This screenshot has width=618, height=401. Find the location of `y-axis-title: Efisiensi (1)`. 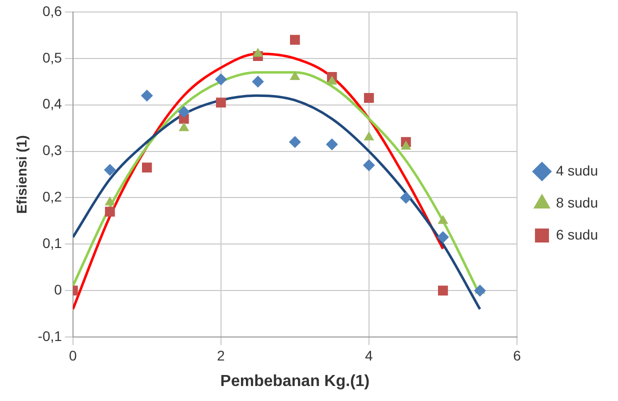

y-axis-title: Efisiensi (1) is located at coordinates (21, 174).